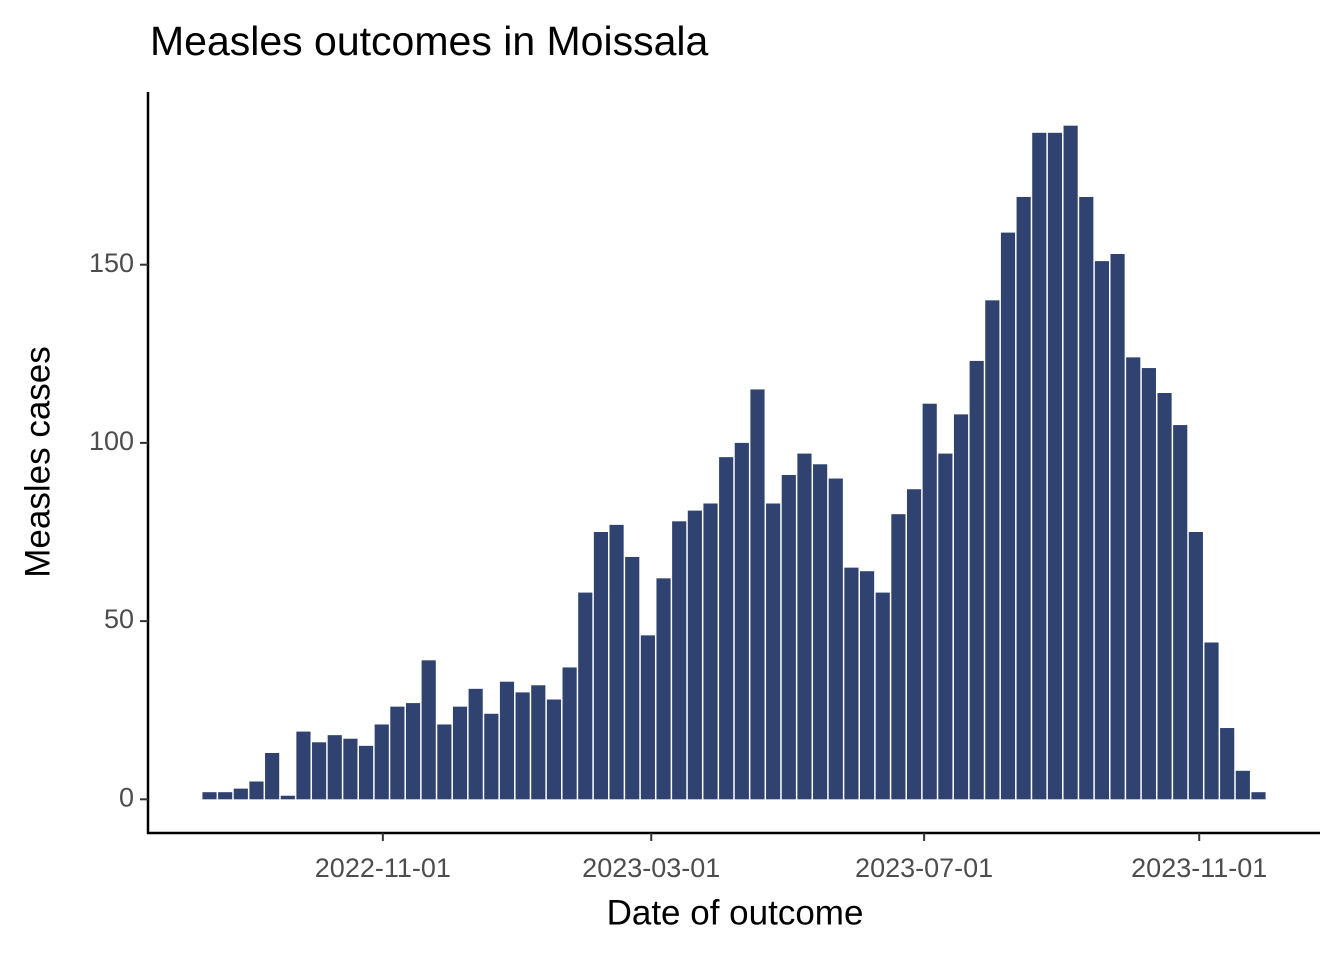 The height and width of the screenshot is (960, 1344). What do you see at coordinates (735, 912) in the screenshot?
I see `x-axis-title: Date of outcome` at bounding box center [735, 912].